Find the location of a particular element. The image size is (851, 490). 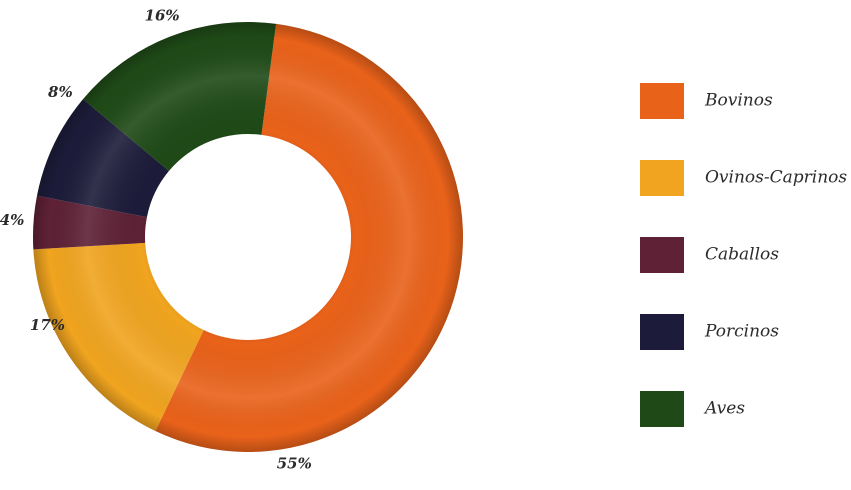

legend-item-caballos: Caballos is located at coordinates (709, 255).